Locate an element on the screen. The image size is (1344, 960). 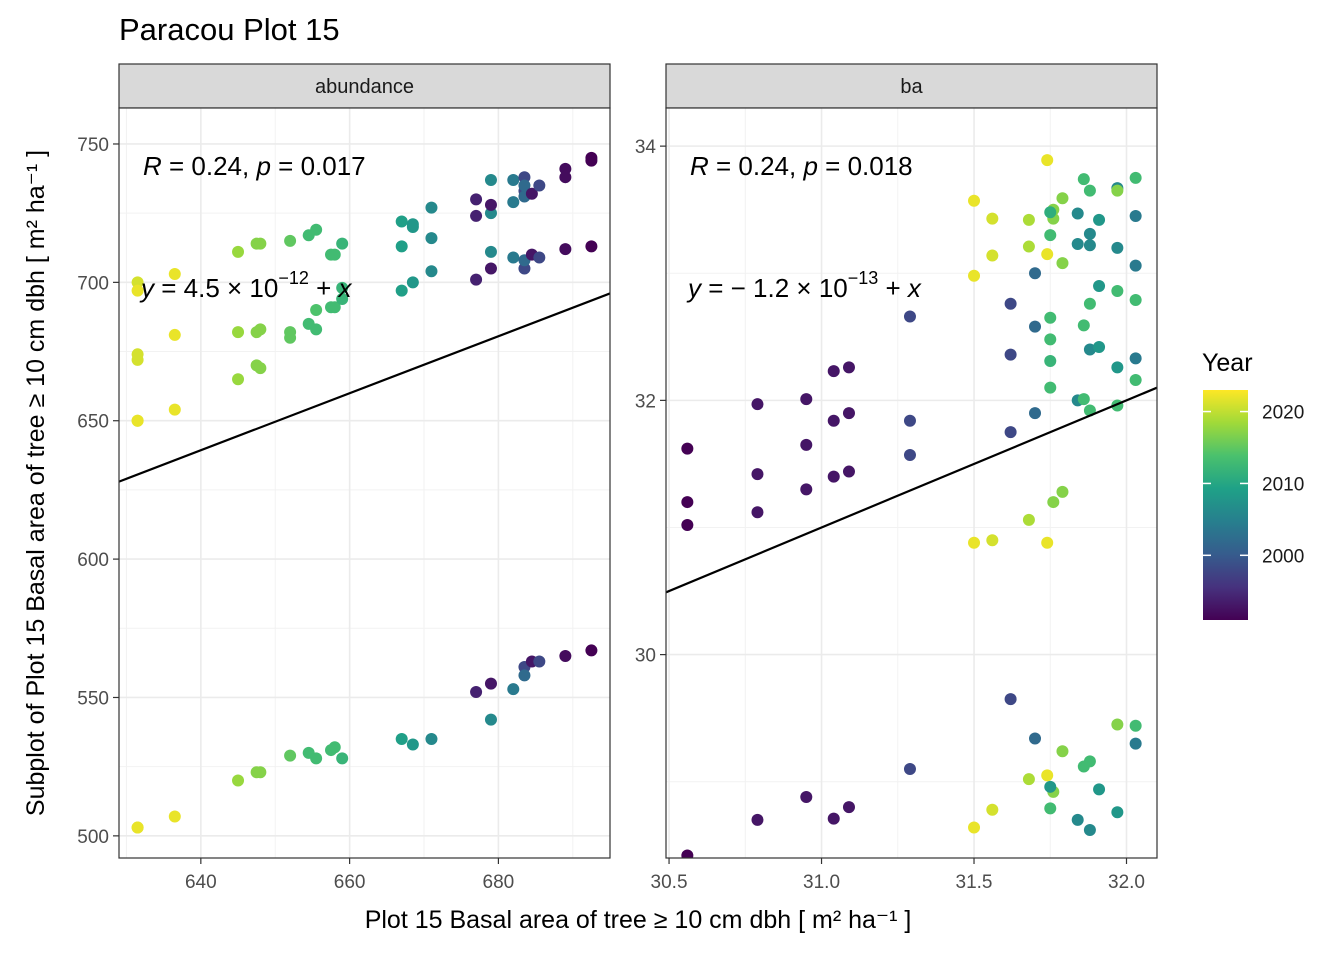
legend-title: Year is located at coordinates (1227, 363).